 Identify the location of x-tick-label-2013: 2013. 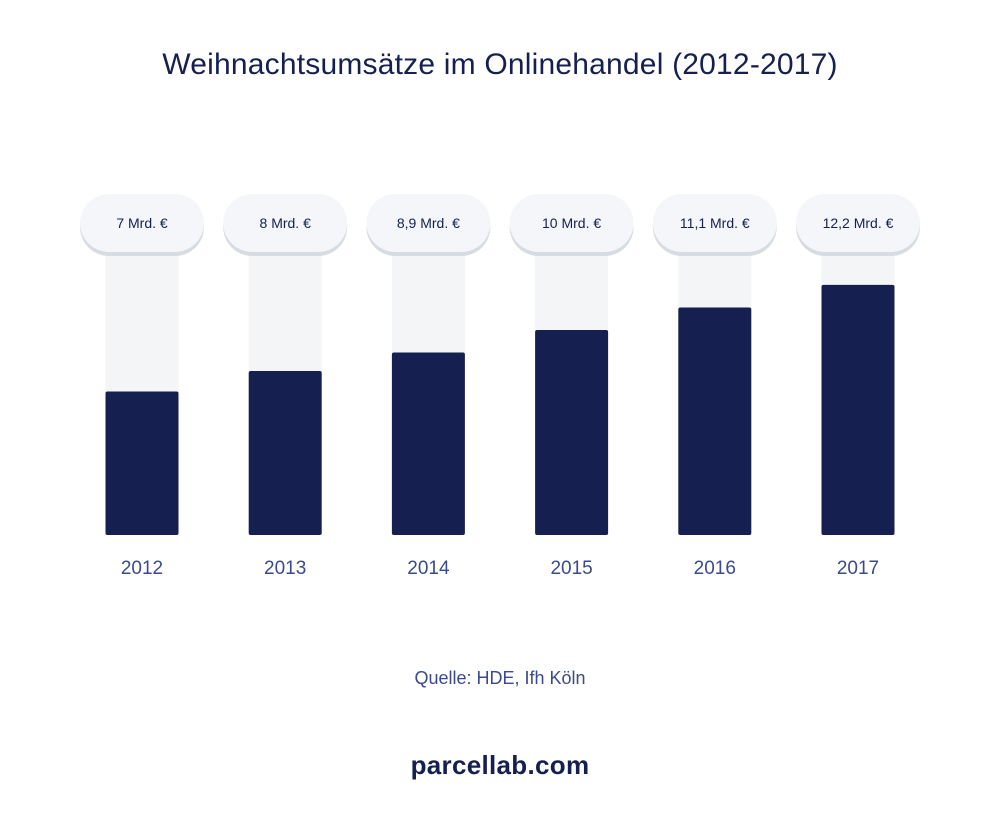
(285, 568).